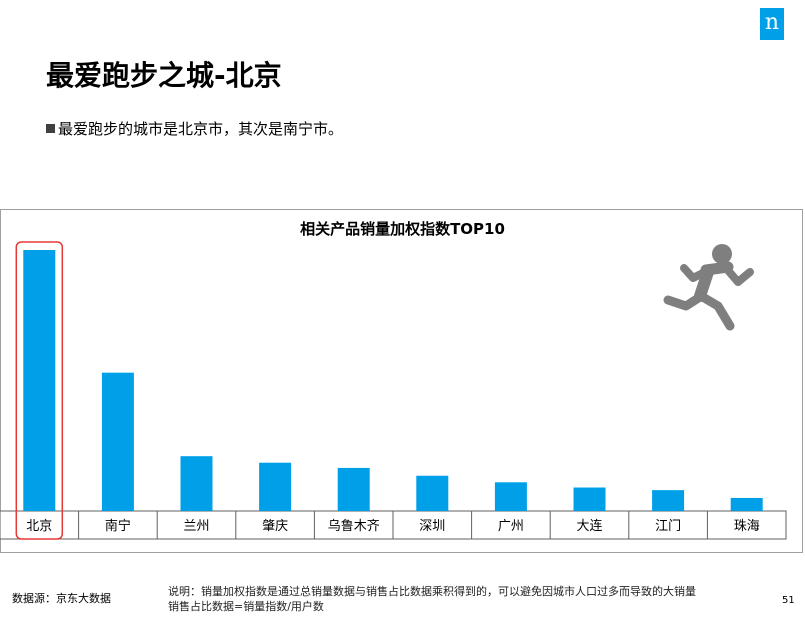  I want to click on tick-label-4: 肇庆, so click(275, 526).